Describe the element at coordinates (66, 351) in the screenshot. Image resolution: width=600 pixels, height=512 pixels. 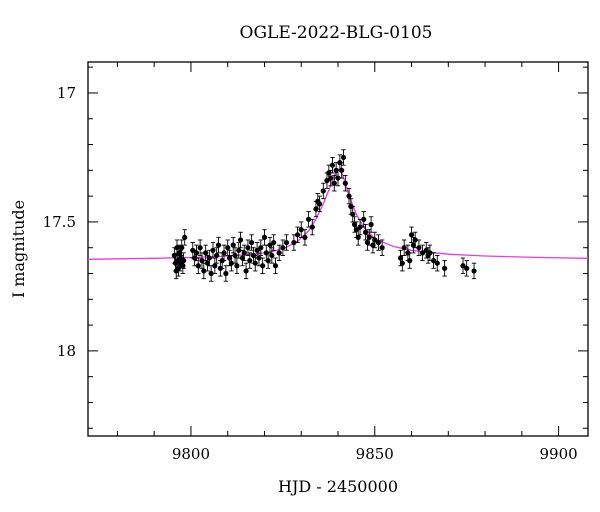
I see `y-tick-label: 18` at that location.